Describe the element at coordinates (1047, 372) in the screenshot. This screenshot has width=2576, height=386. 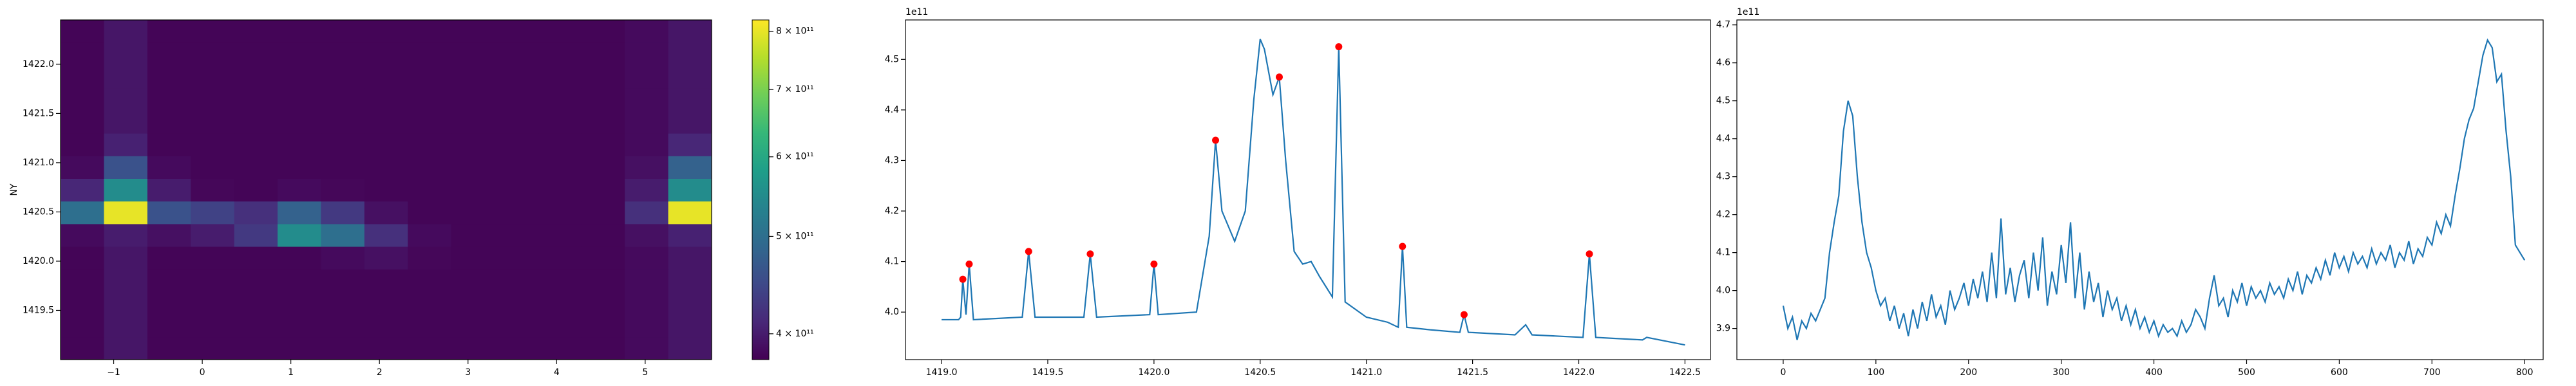
I see `x-tick-label: 1419.5` at that location.